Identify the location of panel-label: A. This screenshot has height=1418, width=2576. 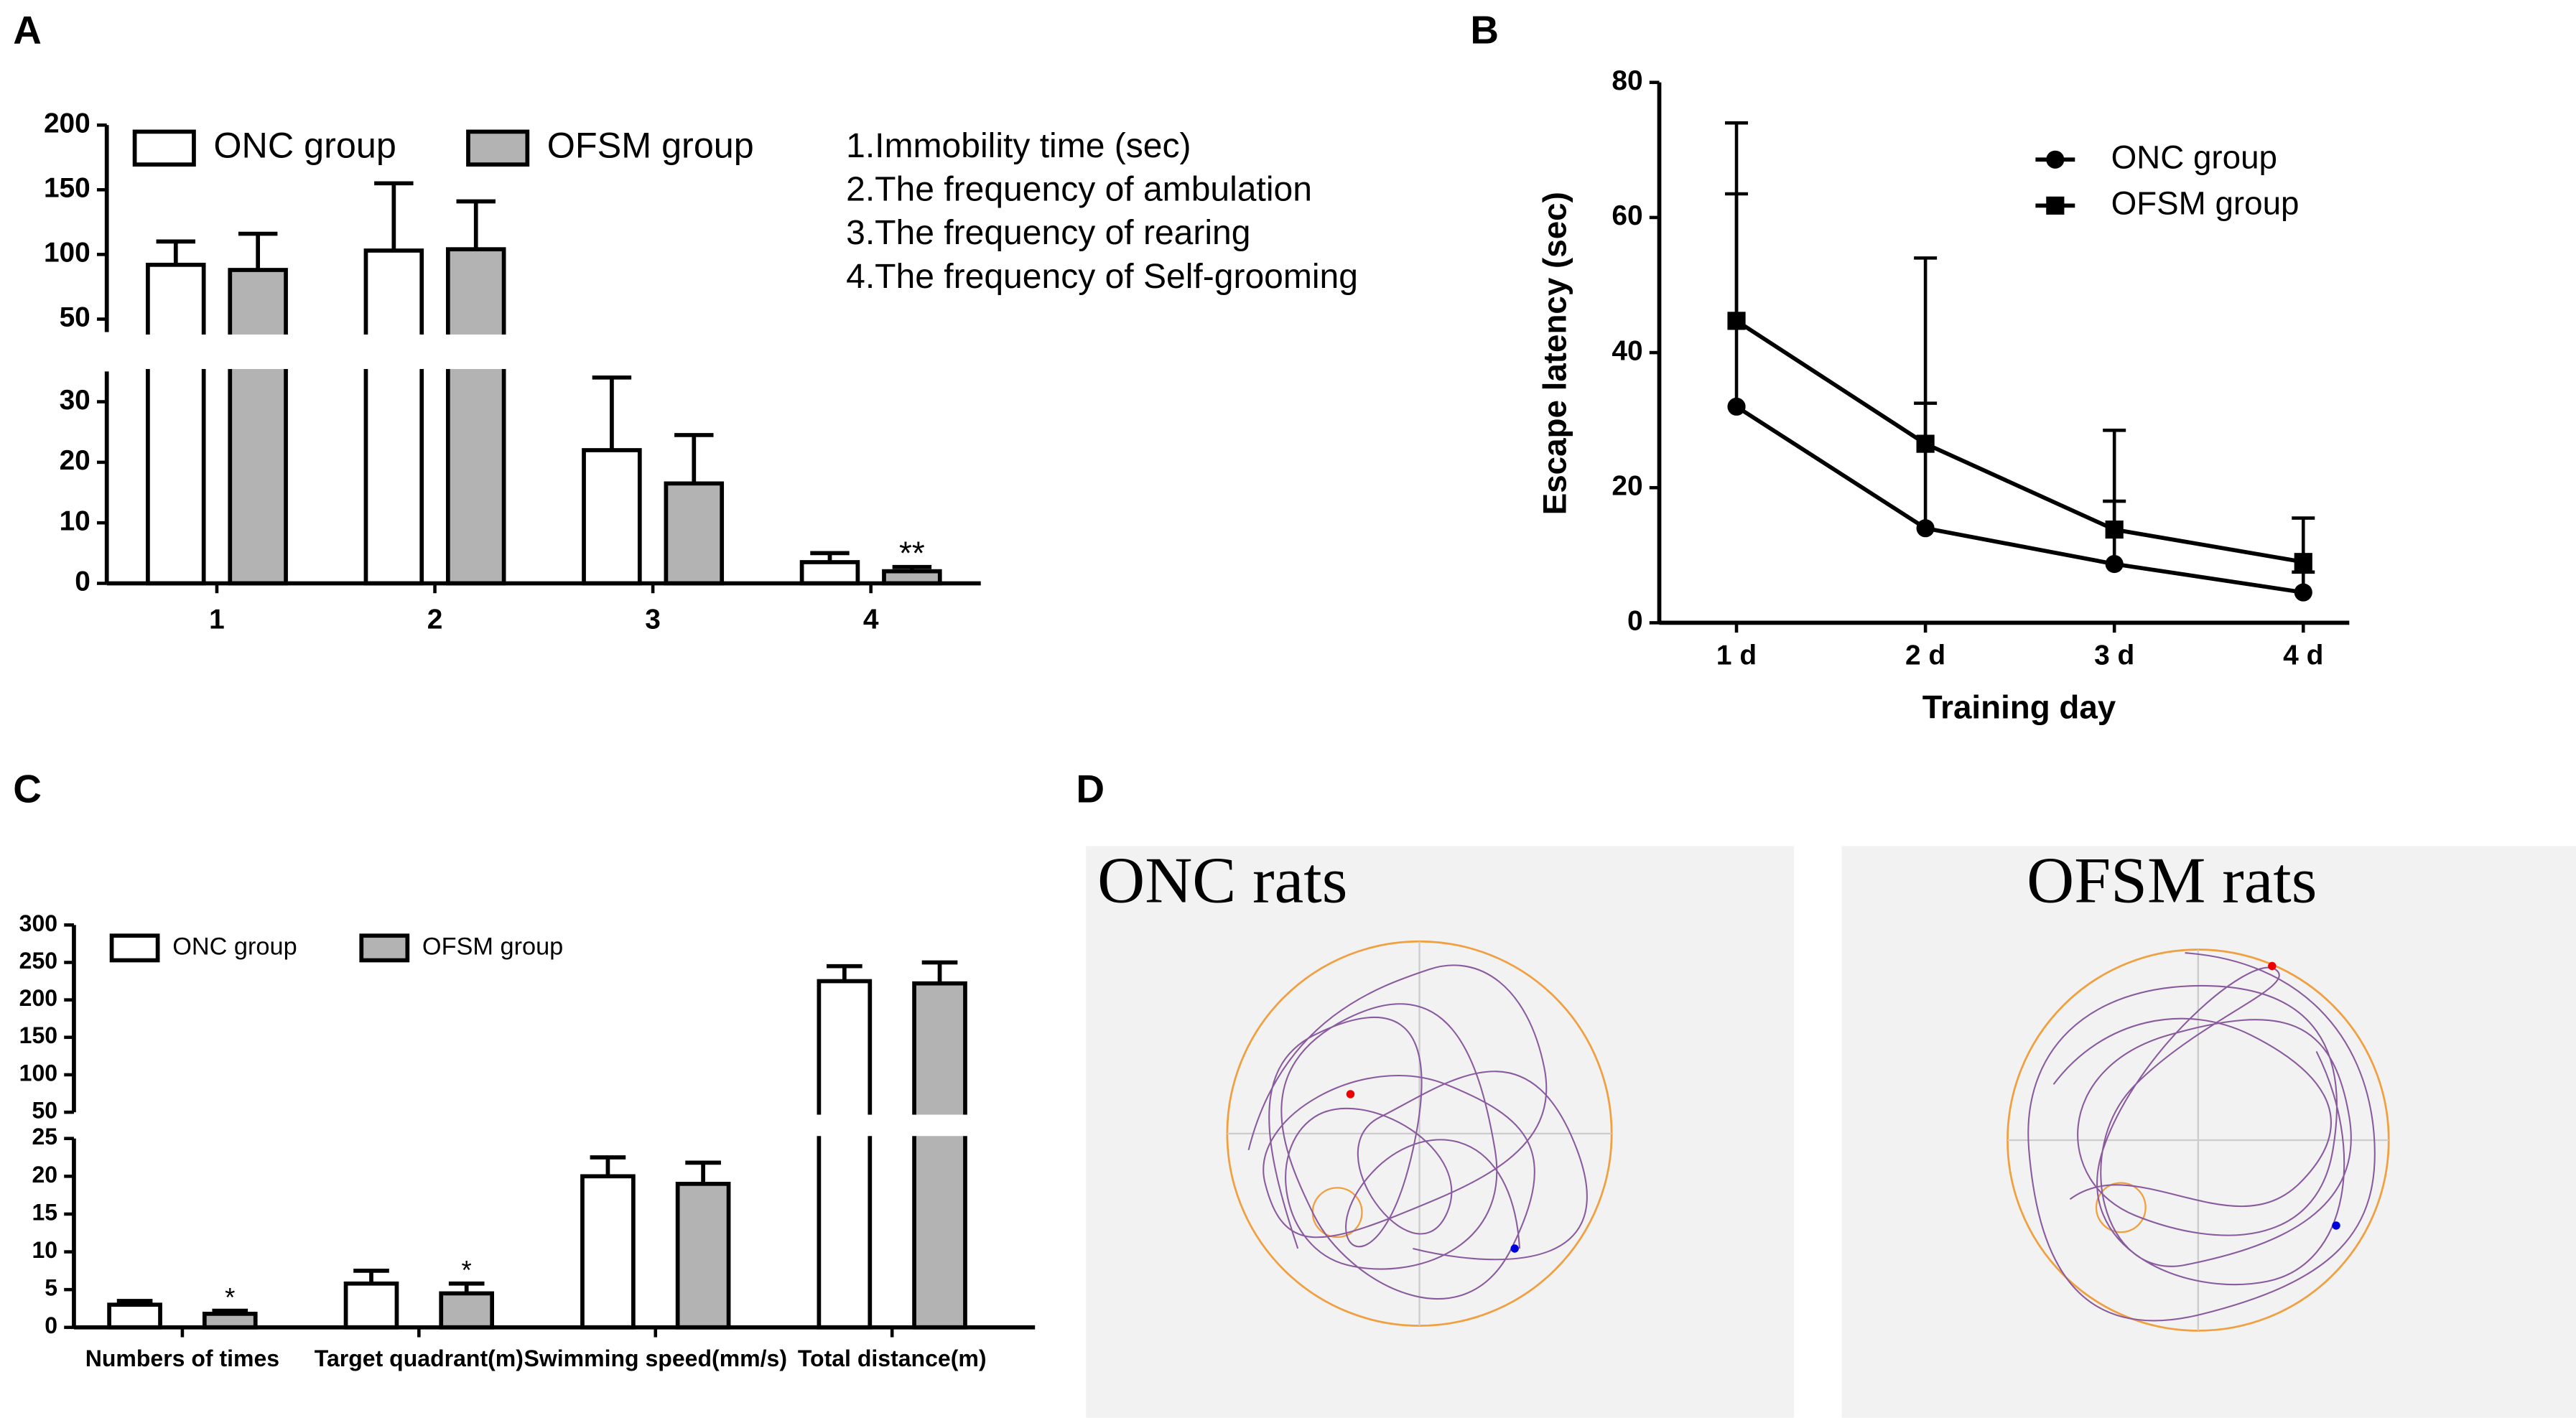
(27, 30).